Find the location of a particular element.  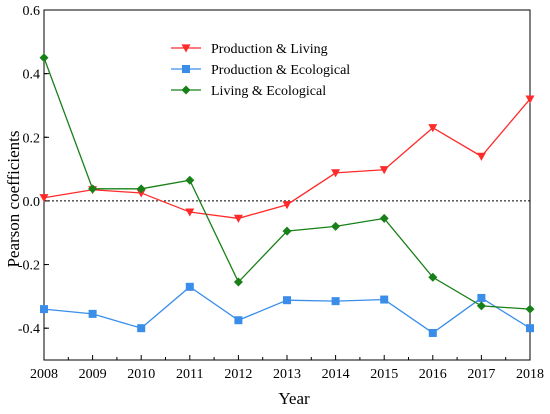

x-tick-label: 2016 is located at coordinates (433, 374).